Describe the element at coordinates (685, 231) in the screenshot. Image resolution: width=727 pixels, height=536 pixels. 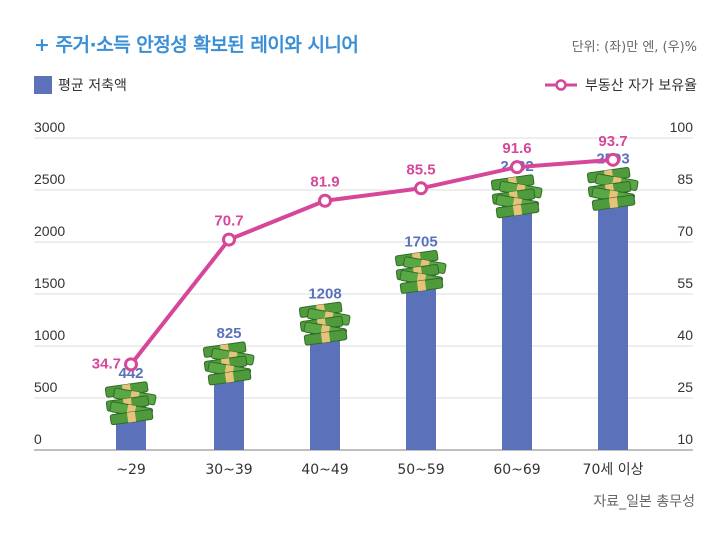
I see `y-right-tick-label: 70` at that location.